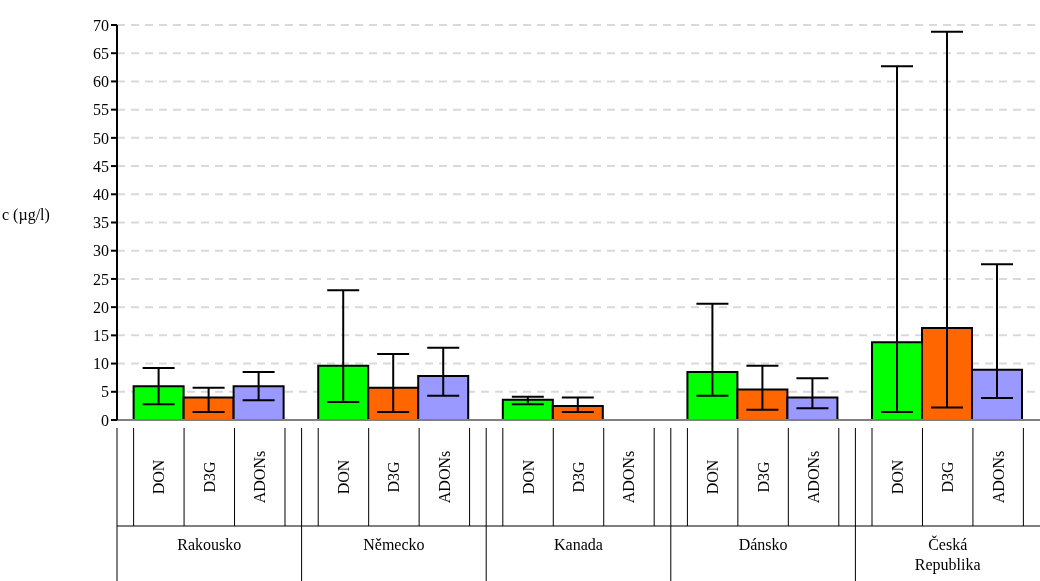 Image resolution: width=1040 pixels, height=581 pixels. Describe the element at coordinates (101, 194) in the screenshot. I see `y-tick-label: 40` at that location.